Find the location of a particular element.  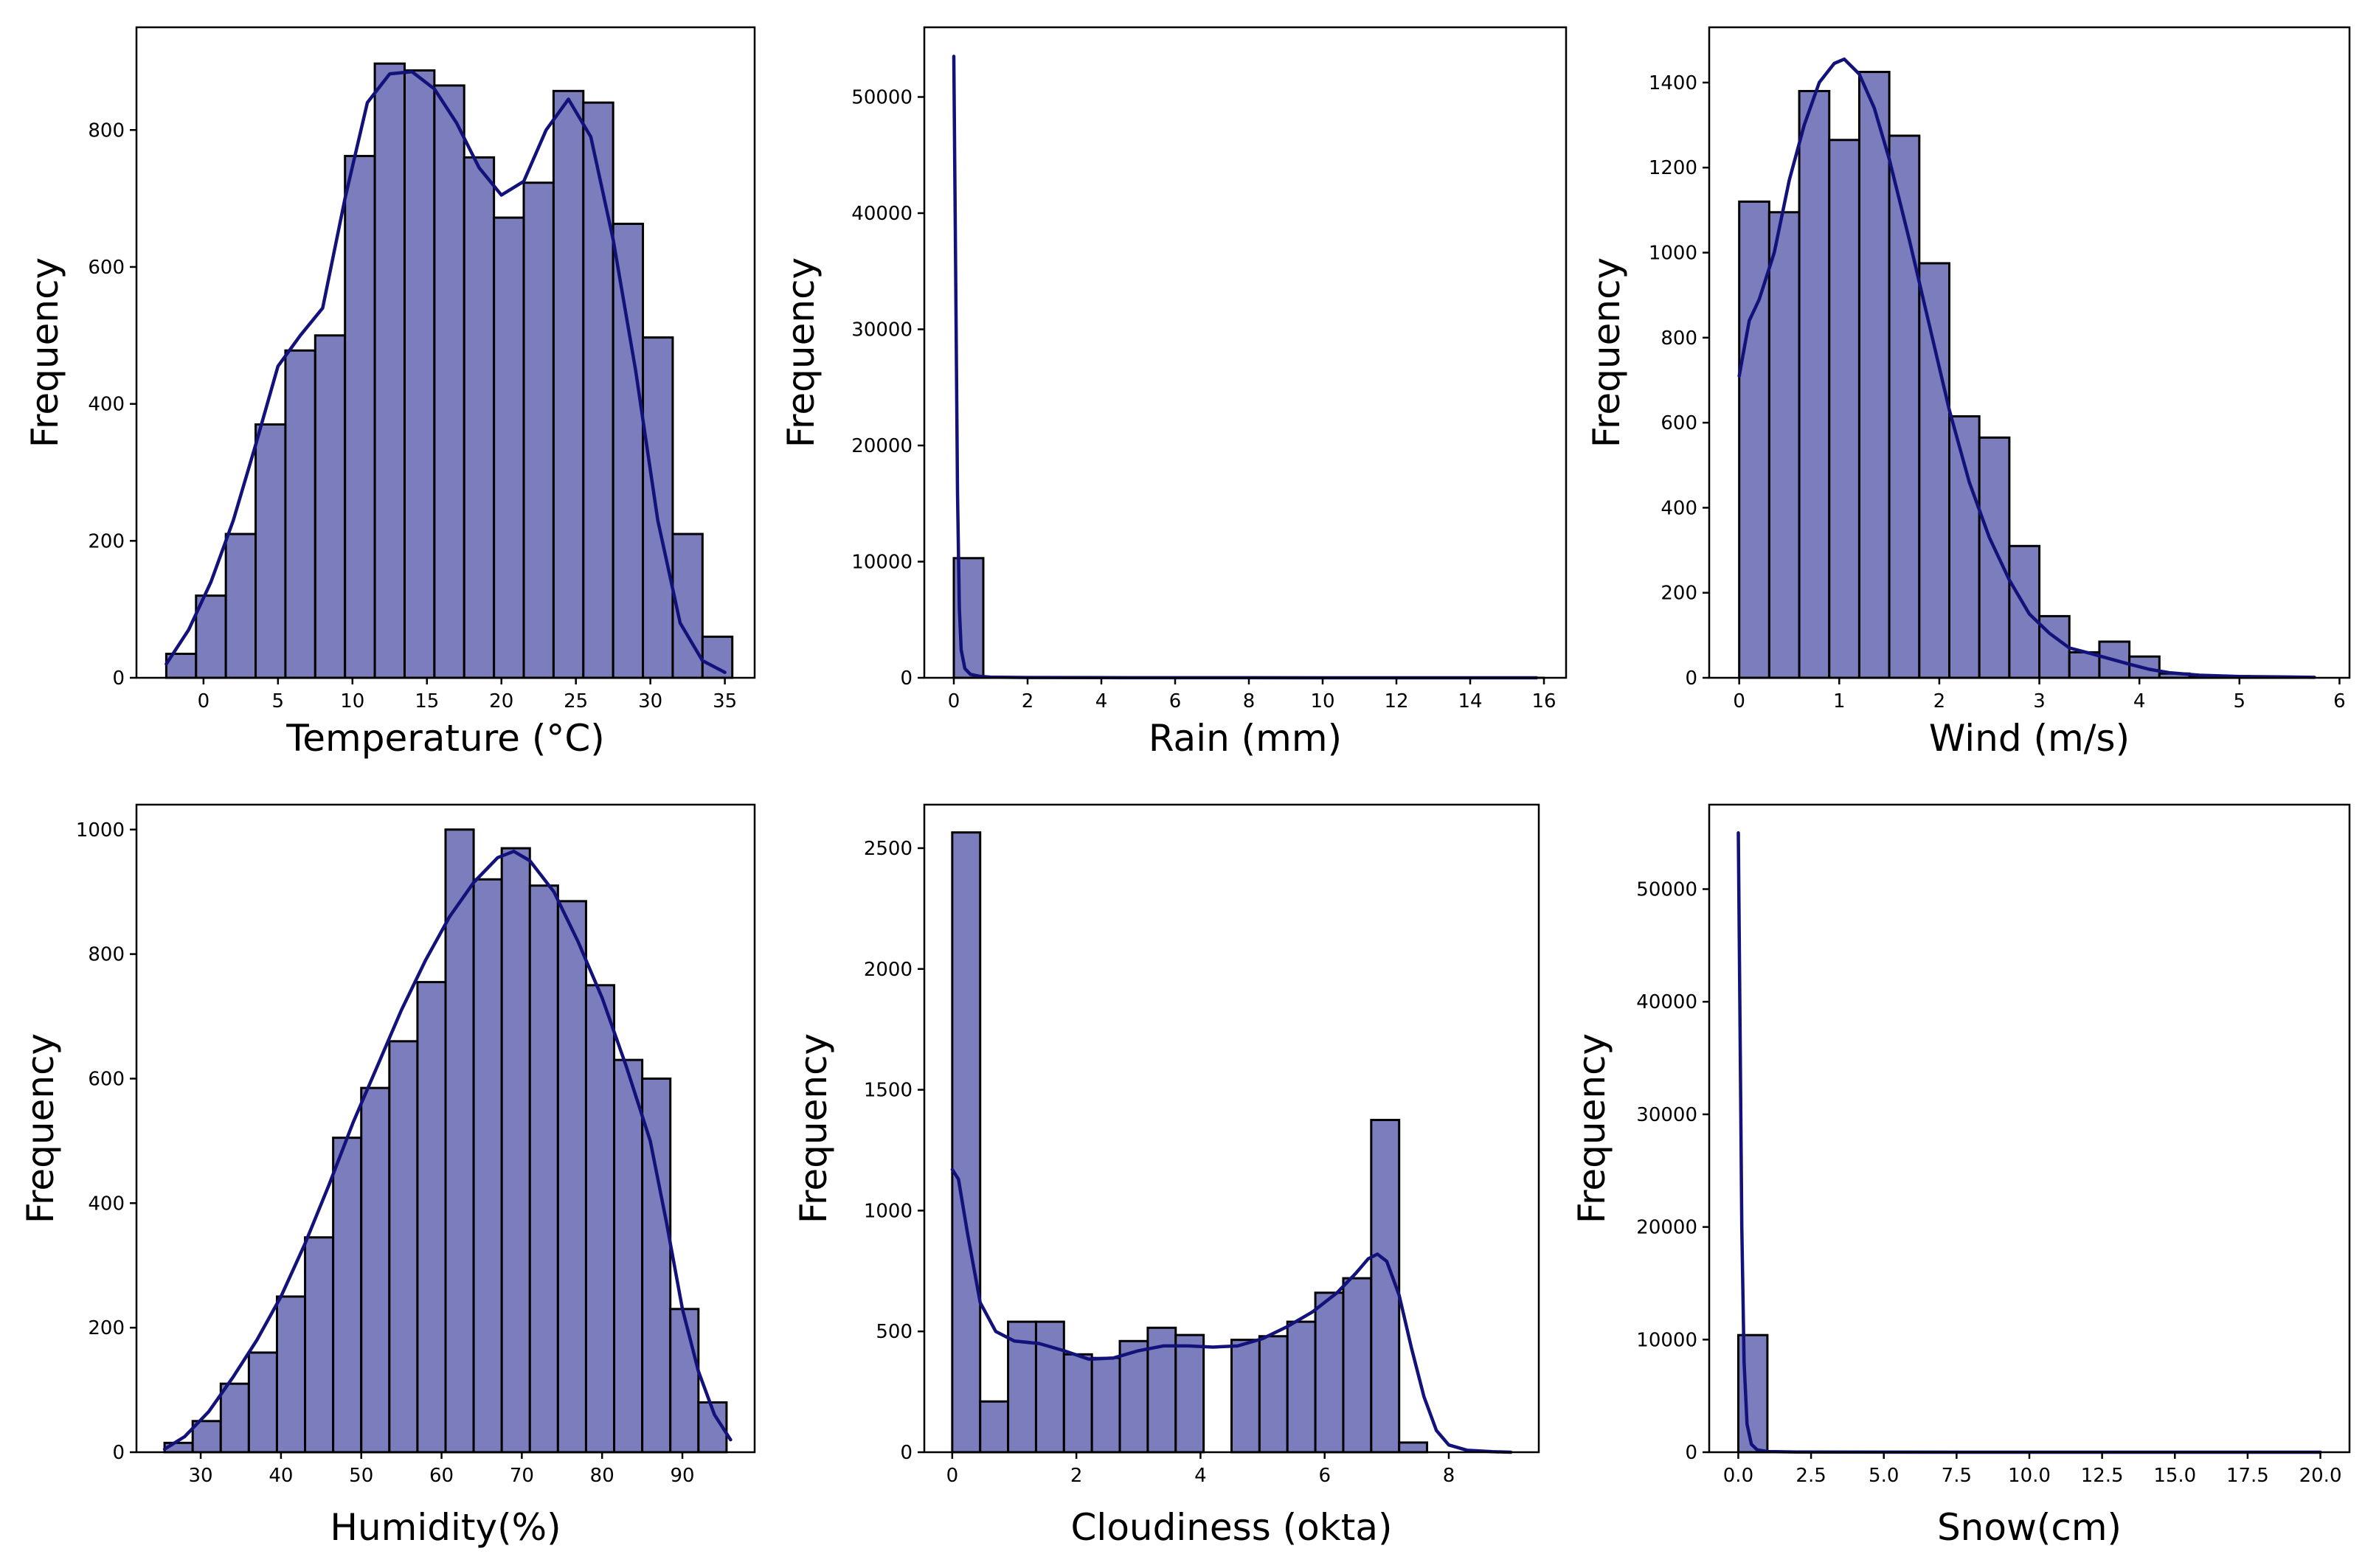

plot-frame is located at coordinates (446, 1128).